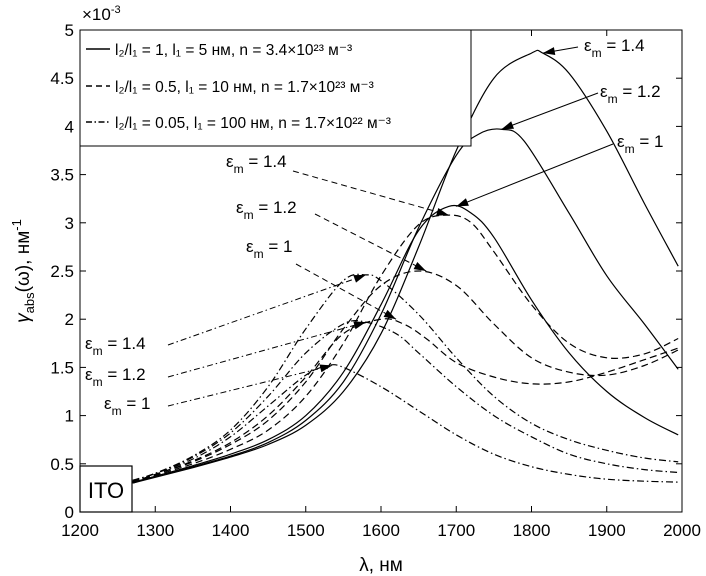 The image size is (706, 576). Describe the element at coordinates (69, 319) in the screenshot. I see `y-tick-label: 2` at that location.